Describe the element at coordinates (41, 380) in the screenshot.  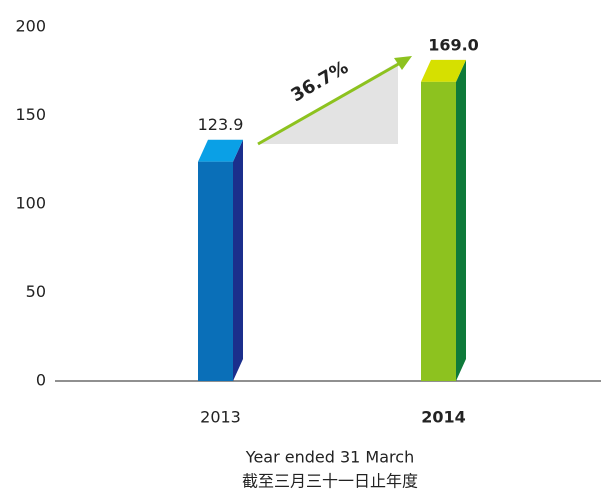
I see `y-tick-label: 0` at that location.